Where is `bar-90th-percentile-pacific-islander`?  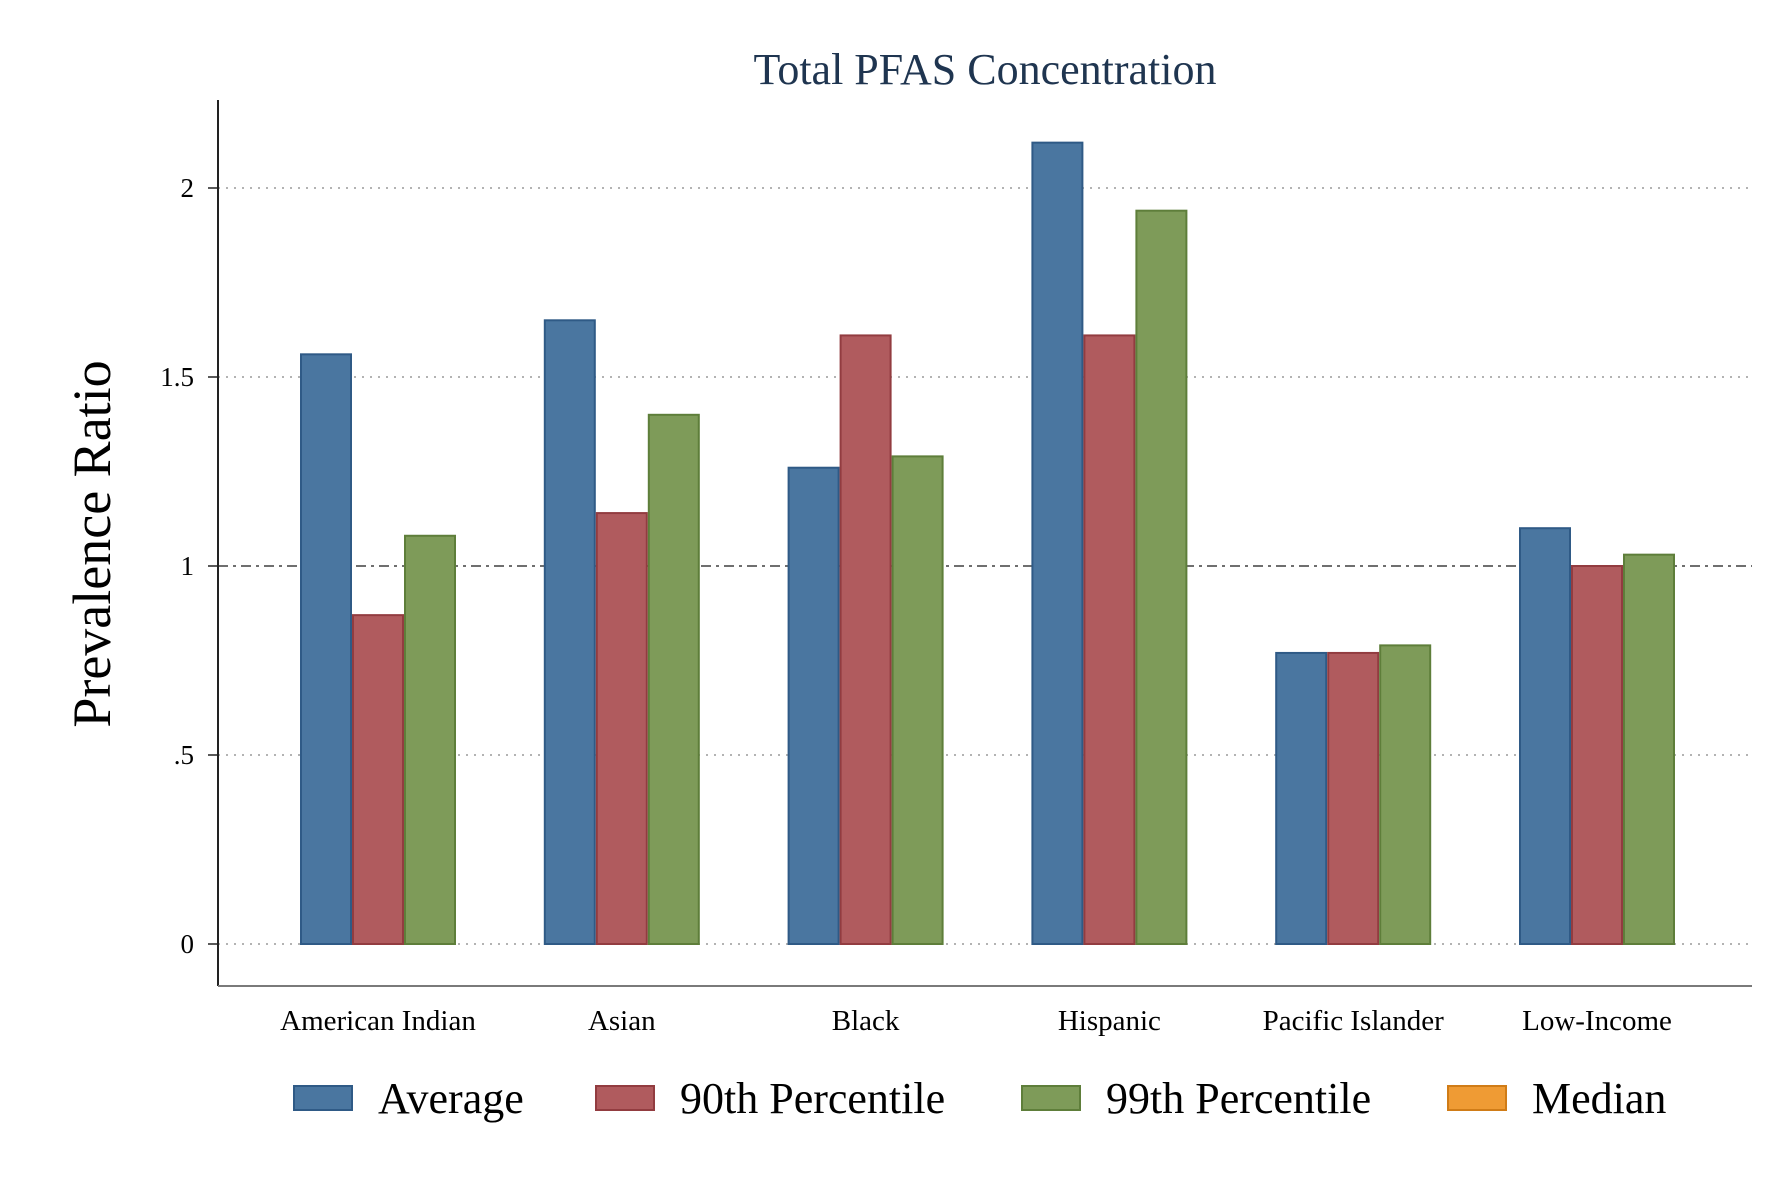
bar-90th-percentile-pacific-islander is located at coordinates (1353, 798).